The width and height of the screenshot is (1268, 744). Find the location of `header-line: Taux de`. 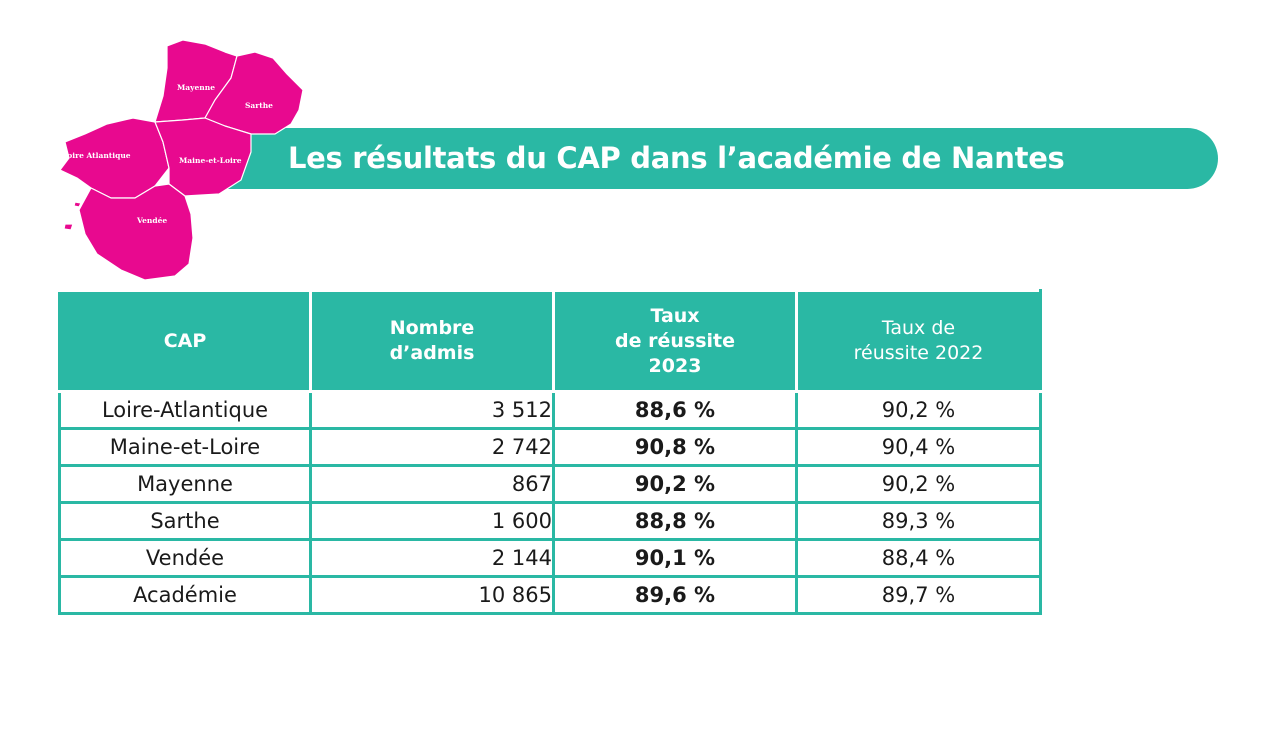

header-line: Taux de is located at coordinates (918, 328).